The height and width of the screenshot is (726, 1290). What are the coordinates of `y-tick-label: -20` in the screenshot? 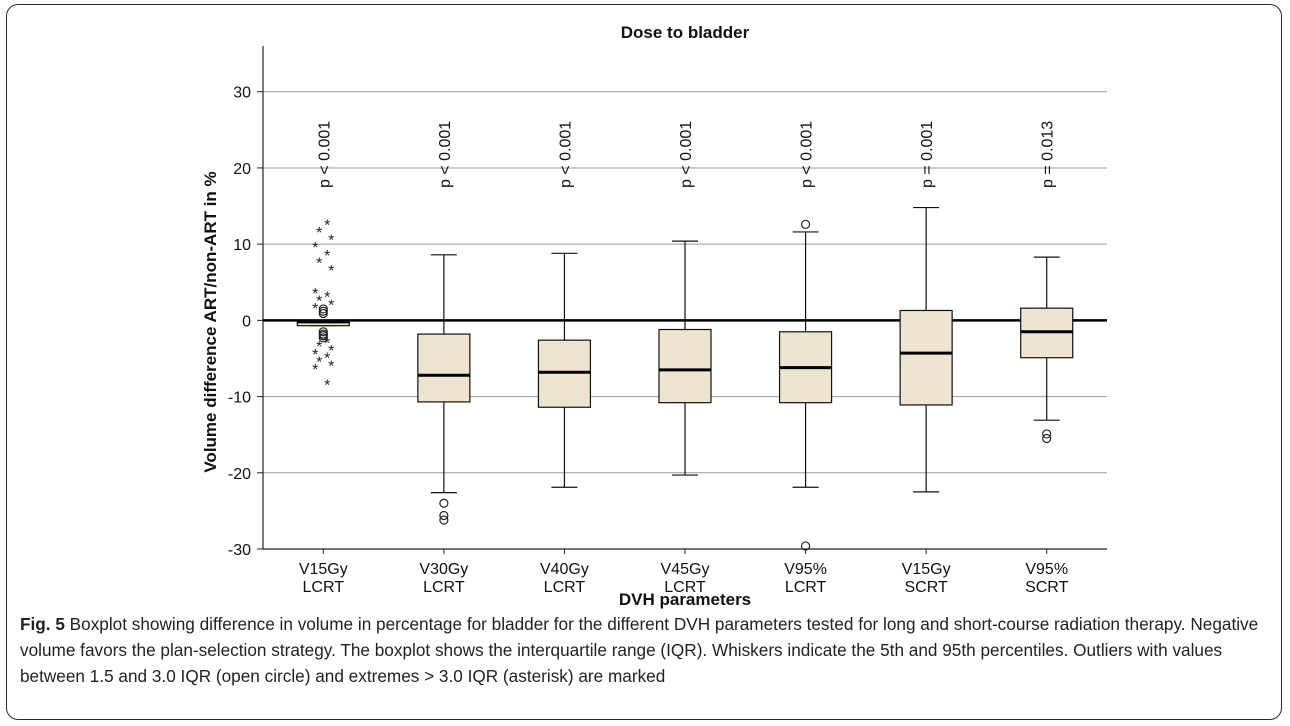 It's located at (239, 474).